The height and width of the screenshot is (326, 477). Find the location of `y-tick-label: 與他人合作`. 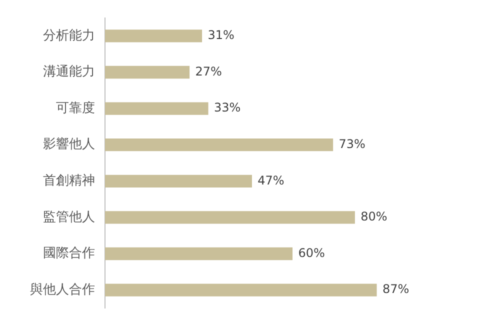

y-tick-label: 與他人合作 is located at coordinates (62, 290).